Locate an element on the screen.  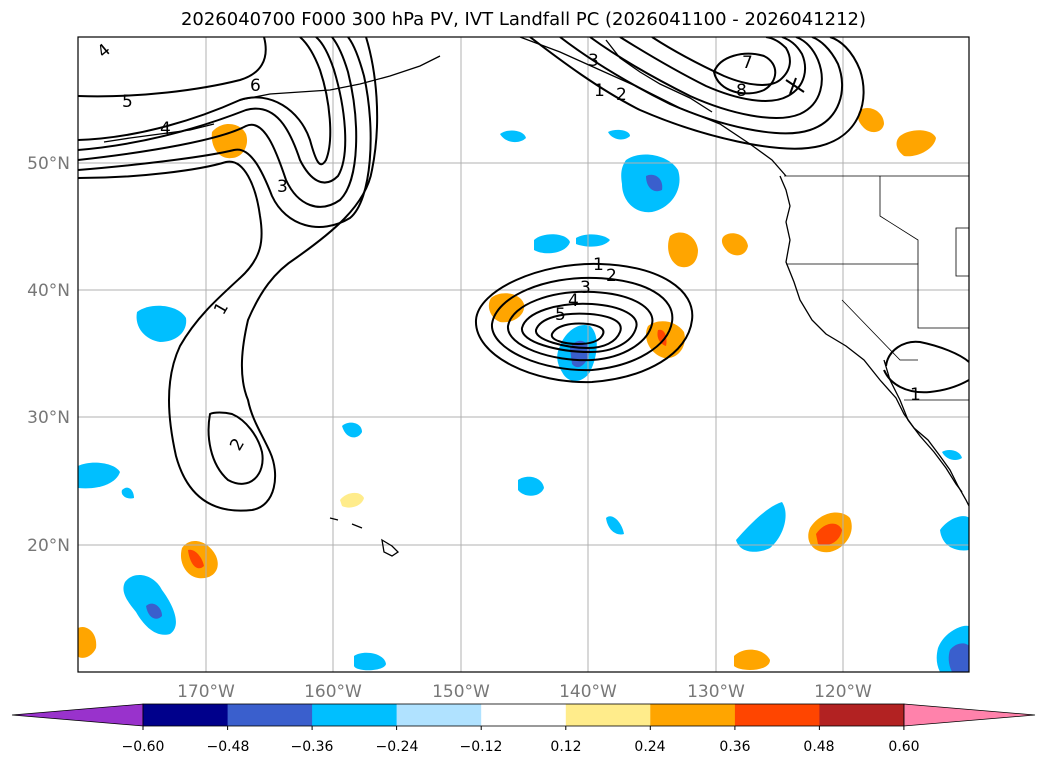
colorbar-extend-min is located at coordinates (77, 715).